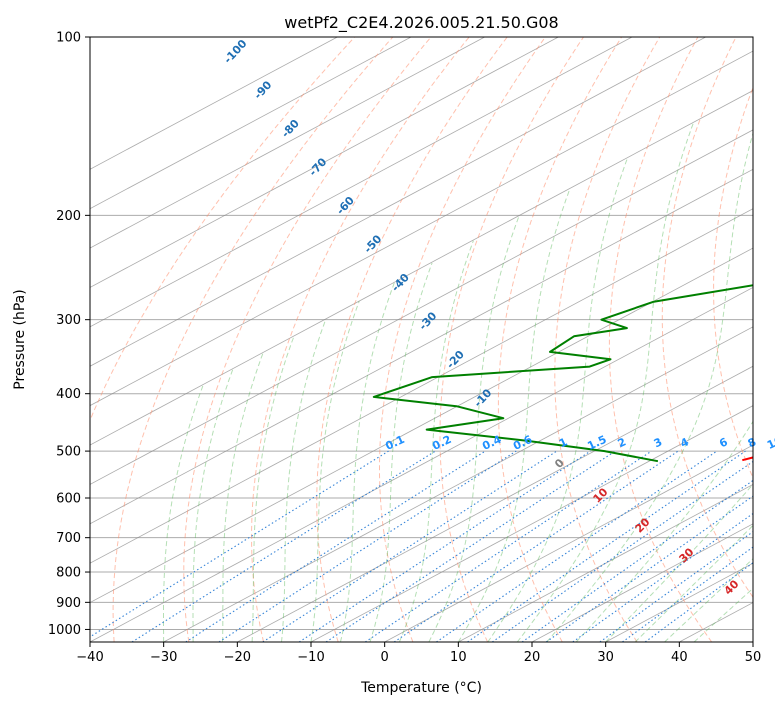 The image size is (775, 708). I want to click on dry-adiabat-label: -90, so click(262, 90).